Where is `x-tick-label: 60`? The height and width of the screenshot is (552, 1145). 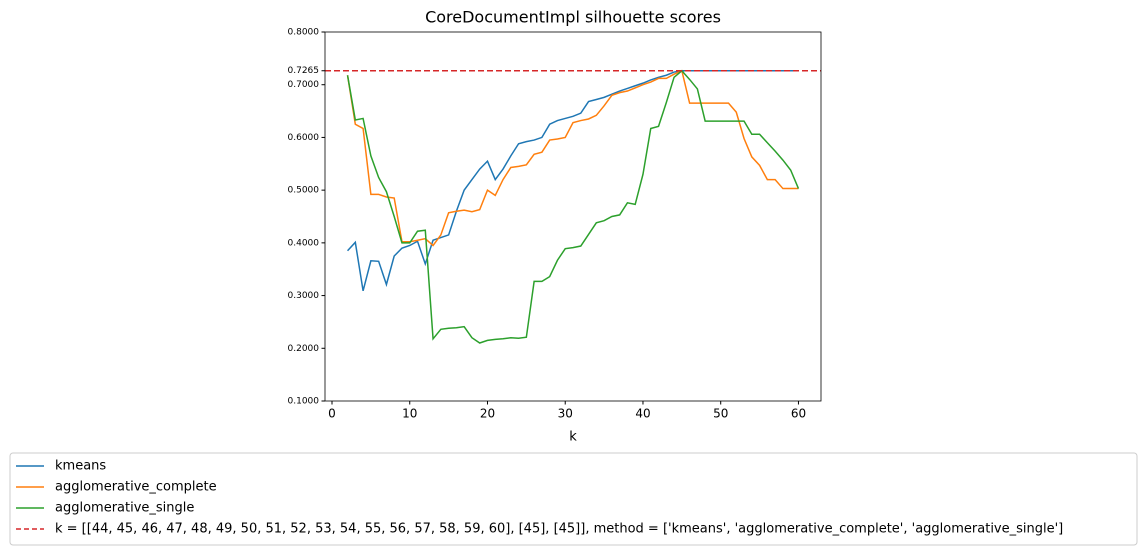
x-tick-label: 60 is located at coordinates (798, 414).